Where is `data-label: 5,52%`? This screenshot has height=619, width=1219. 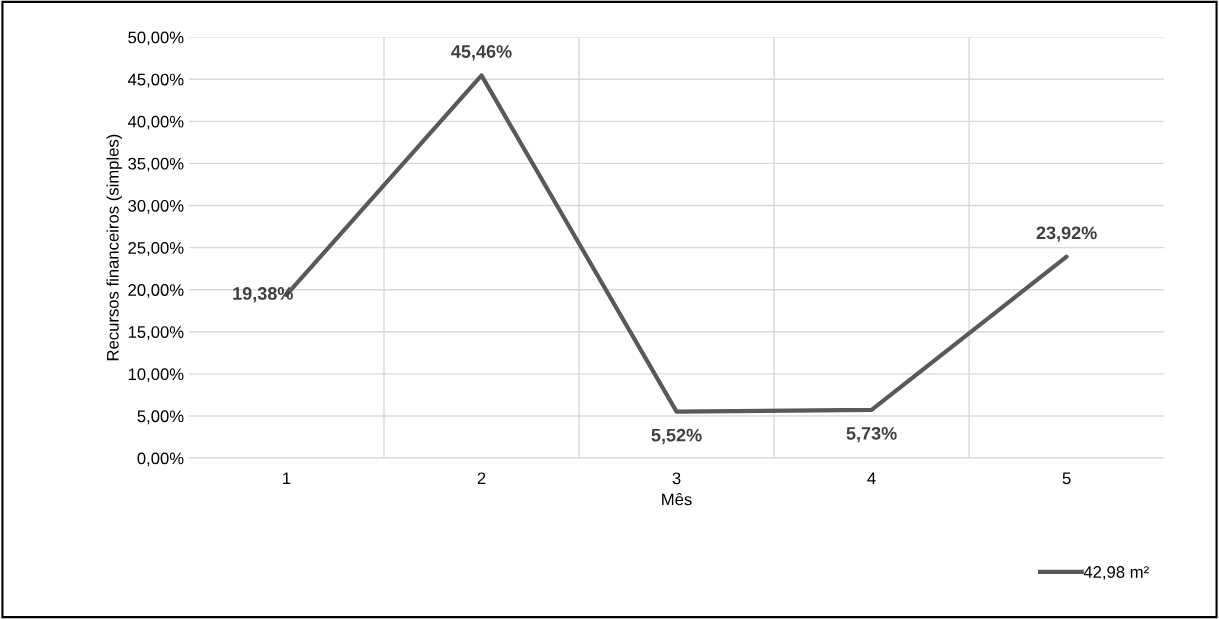 data-label: 5,52% is located at coordinates (676, 436).